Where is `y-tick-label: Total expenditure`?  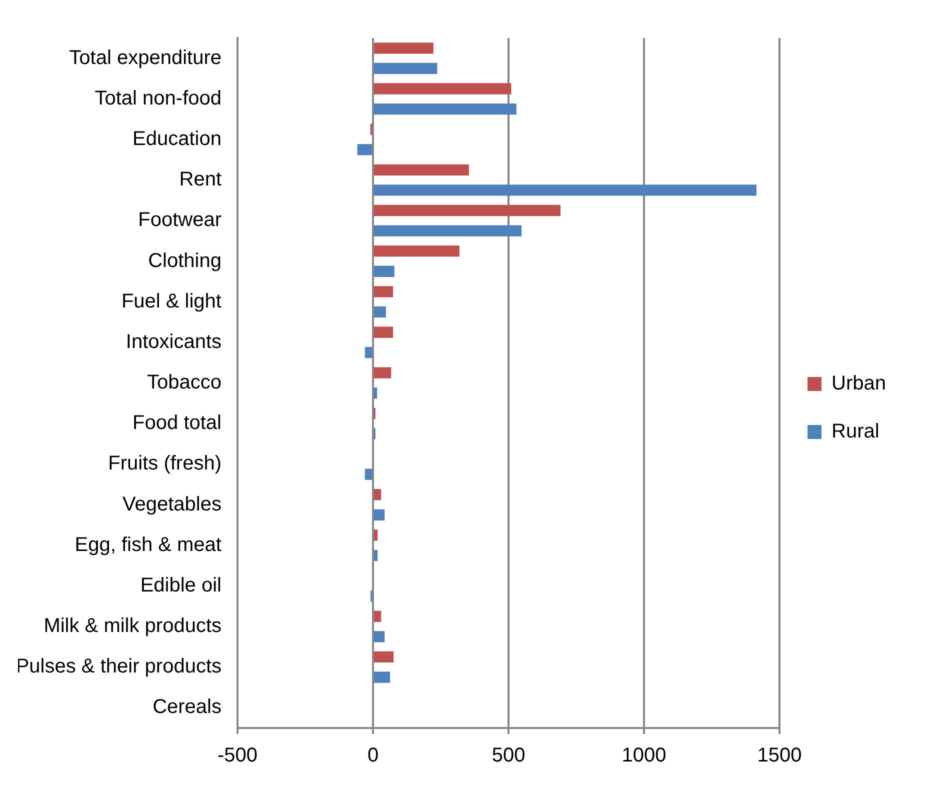
y-tick-label: Total expenditure is located at coordinates (145, 57).